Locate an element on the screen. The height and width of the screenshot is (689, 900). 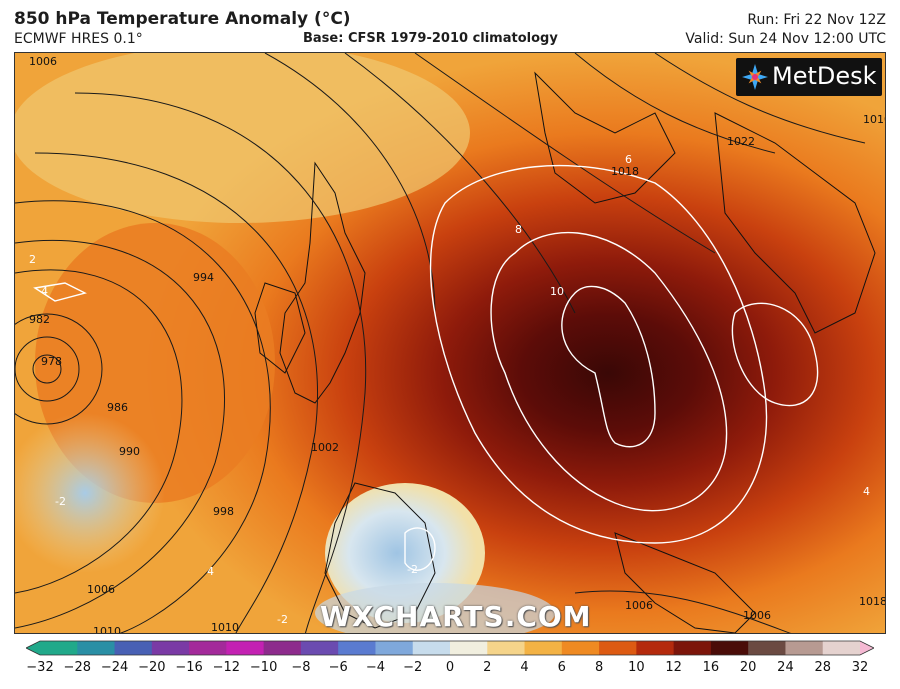
colorbar-tick-label: 2 is located at coordinates (487, 667).